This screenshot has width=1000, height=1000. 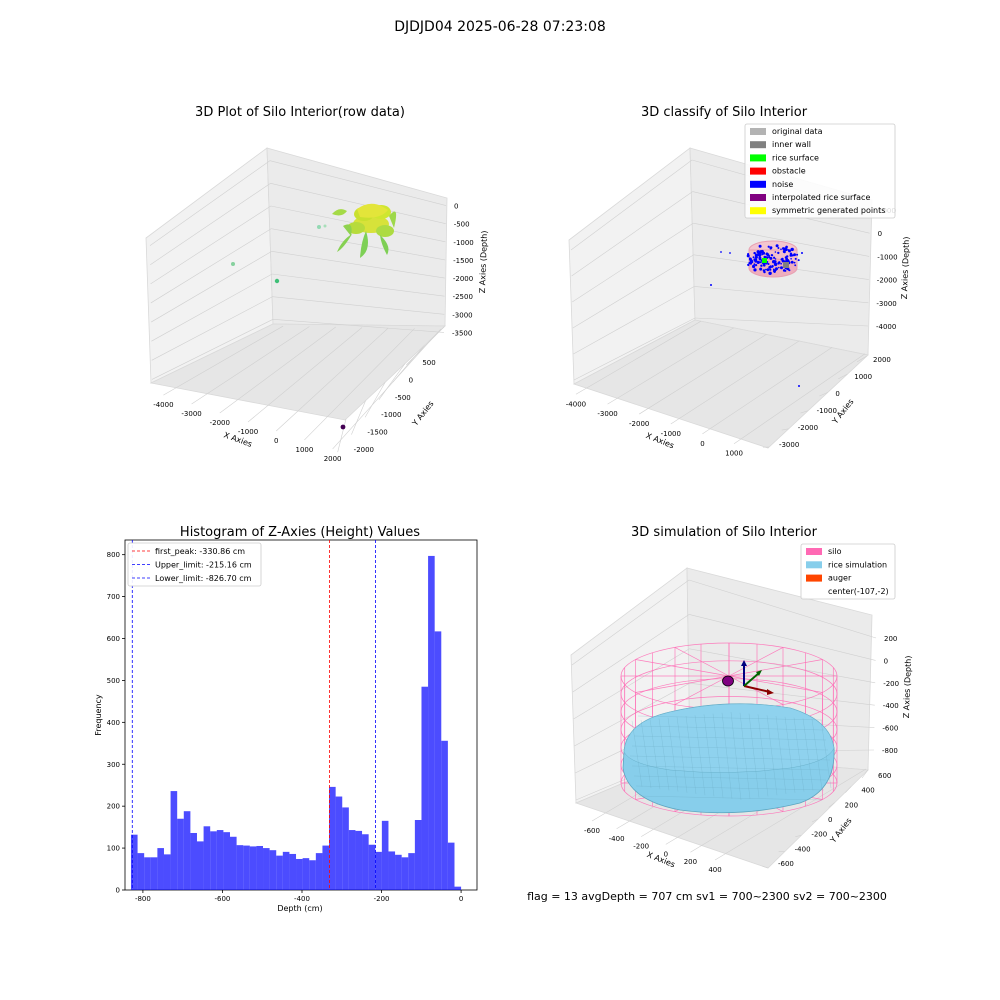 I want to click on legend-entry: first_peak: -330.86 cm, so click(x=188, y=551).